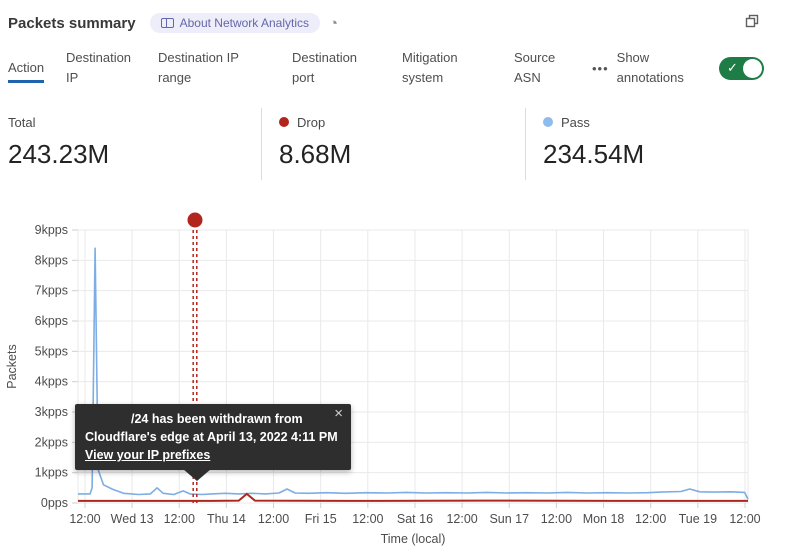 This screenshot has width=785, height=555. What do you see at coordinates (600, 68) in the screenshot?
I see `more-tabs-icon: •••` at bounding box center [600, 68].